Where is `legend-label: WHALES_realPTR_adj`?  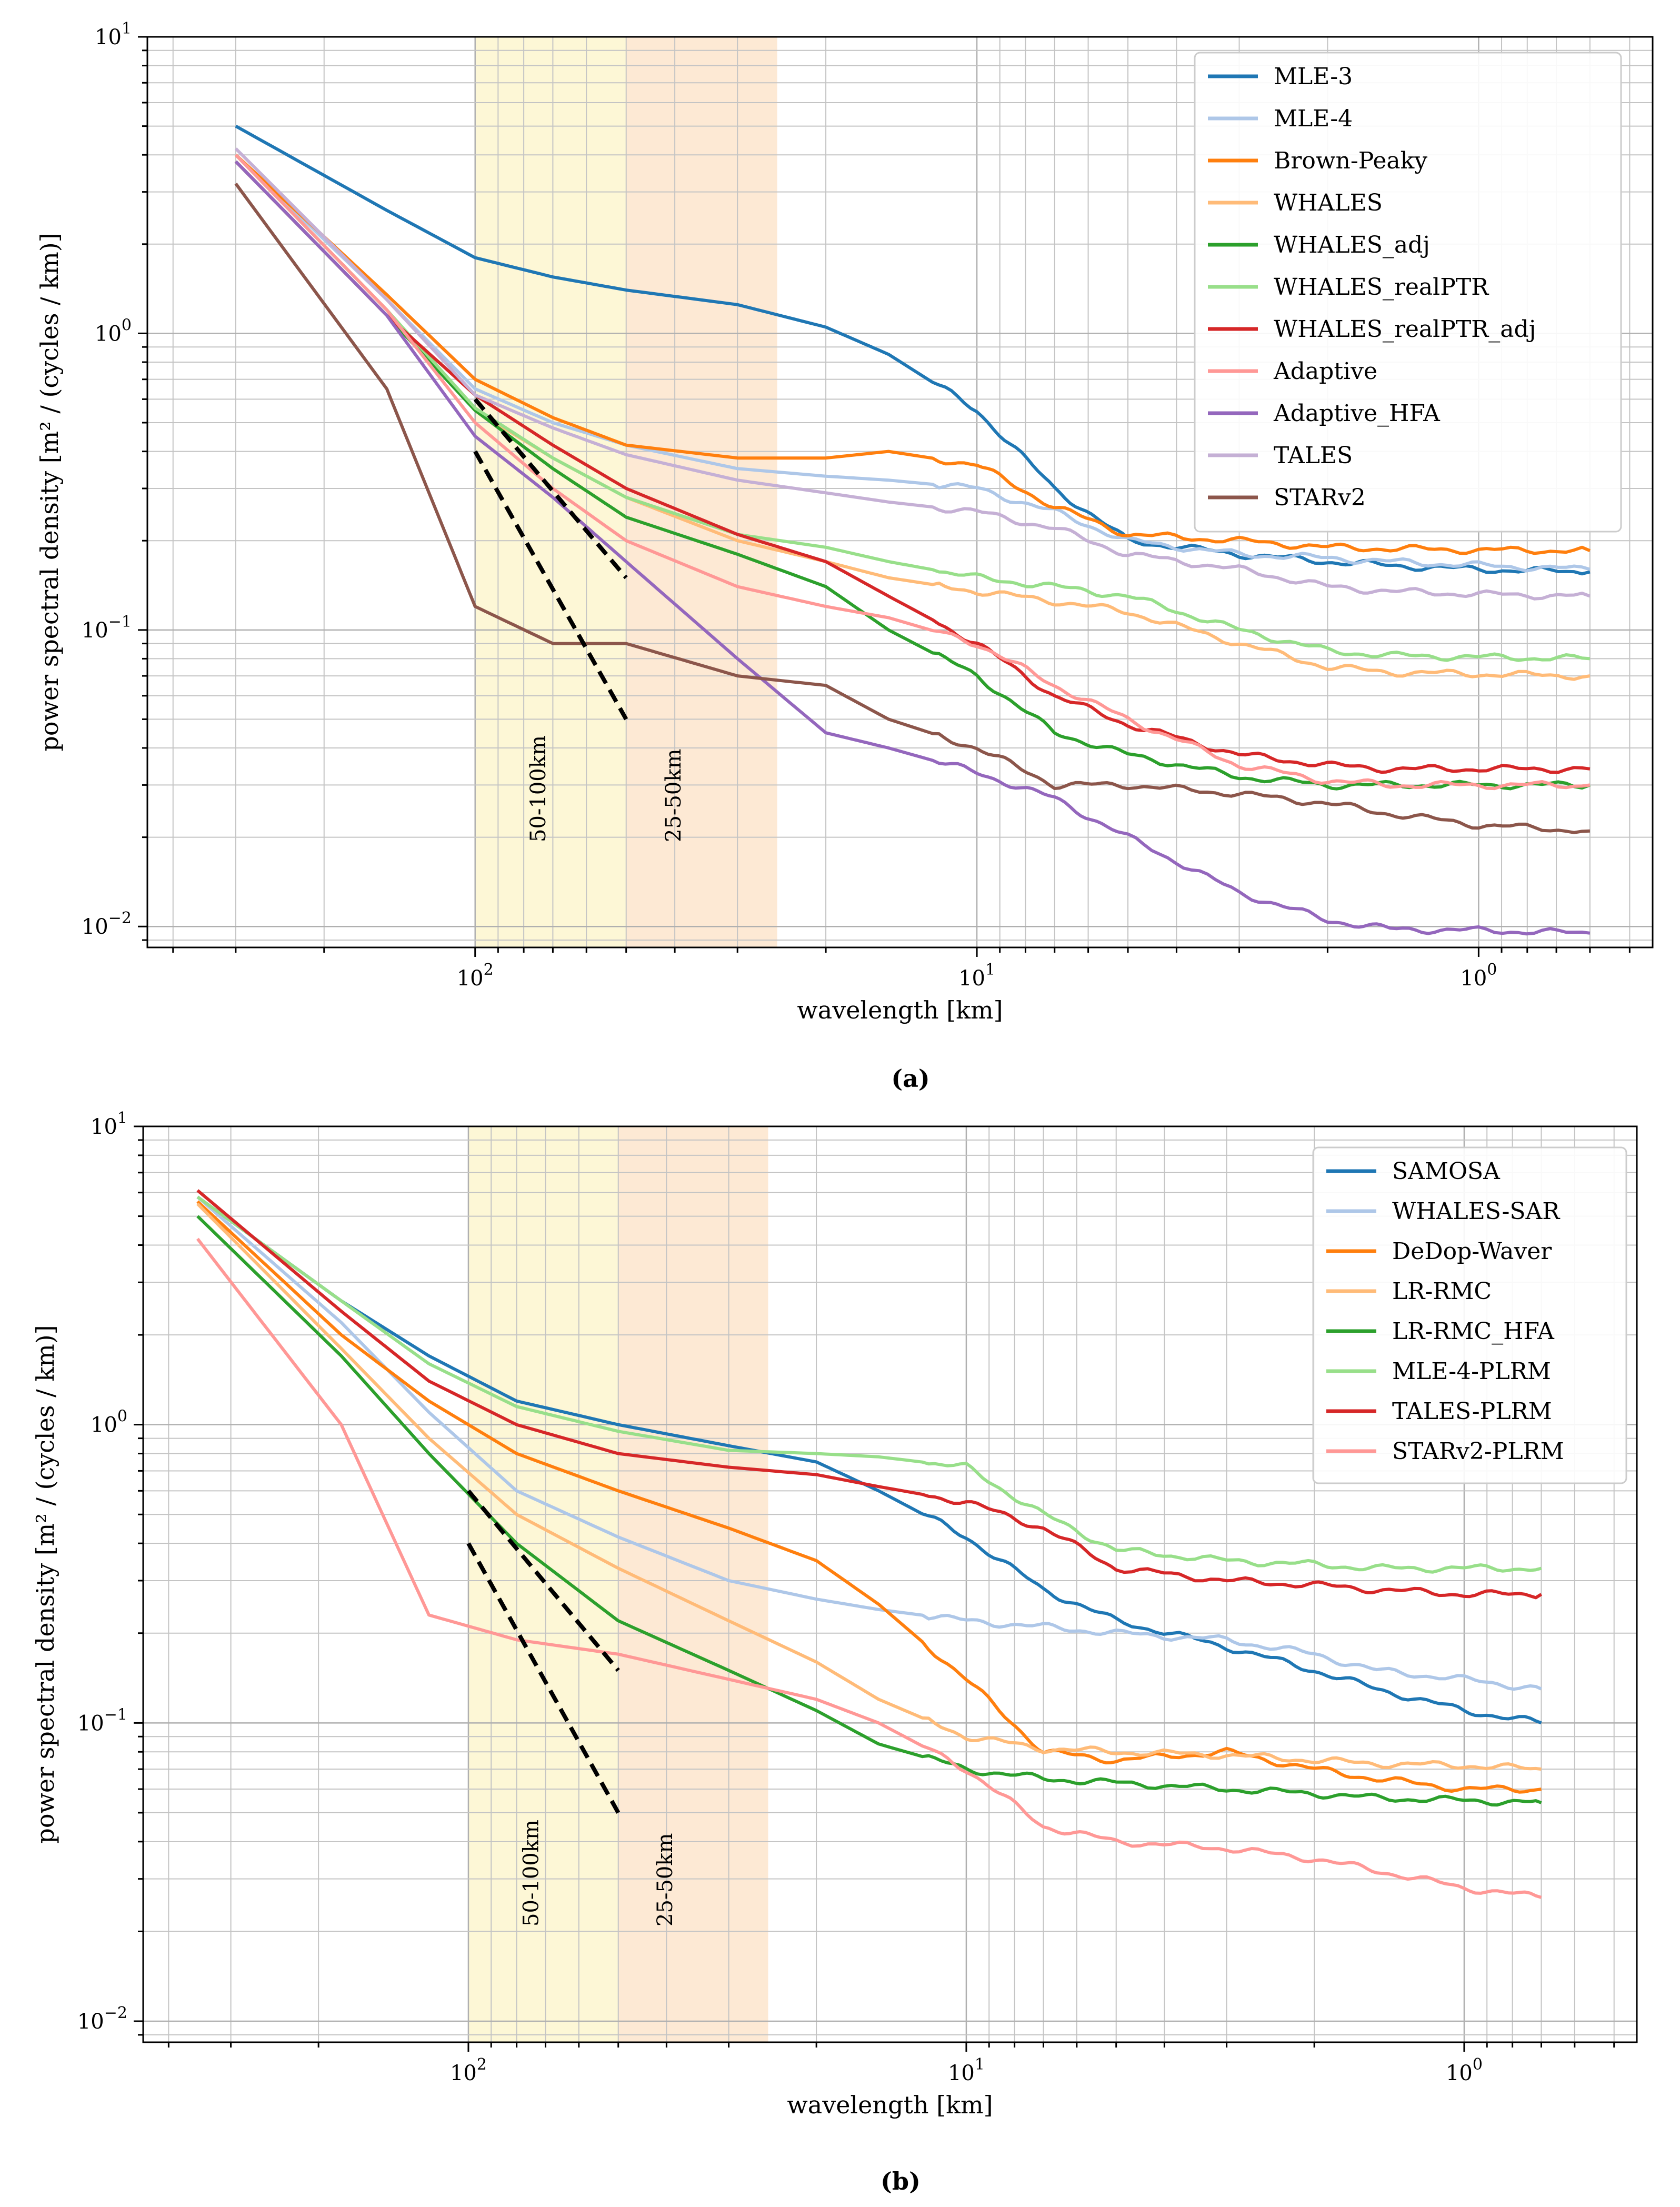 legend-label: WHALES_realPTR_adj is located at coordinates (1405, 329).